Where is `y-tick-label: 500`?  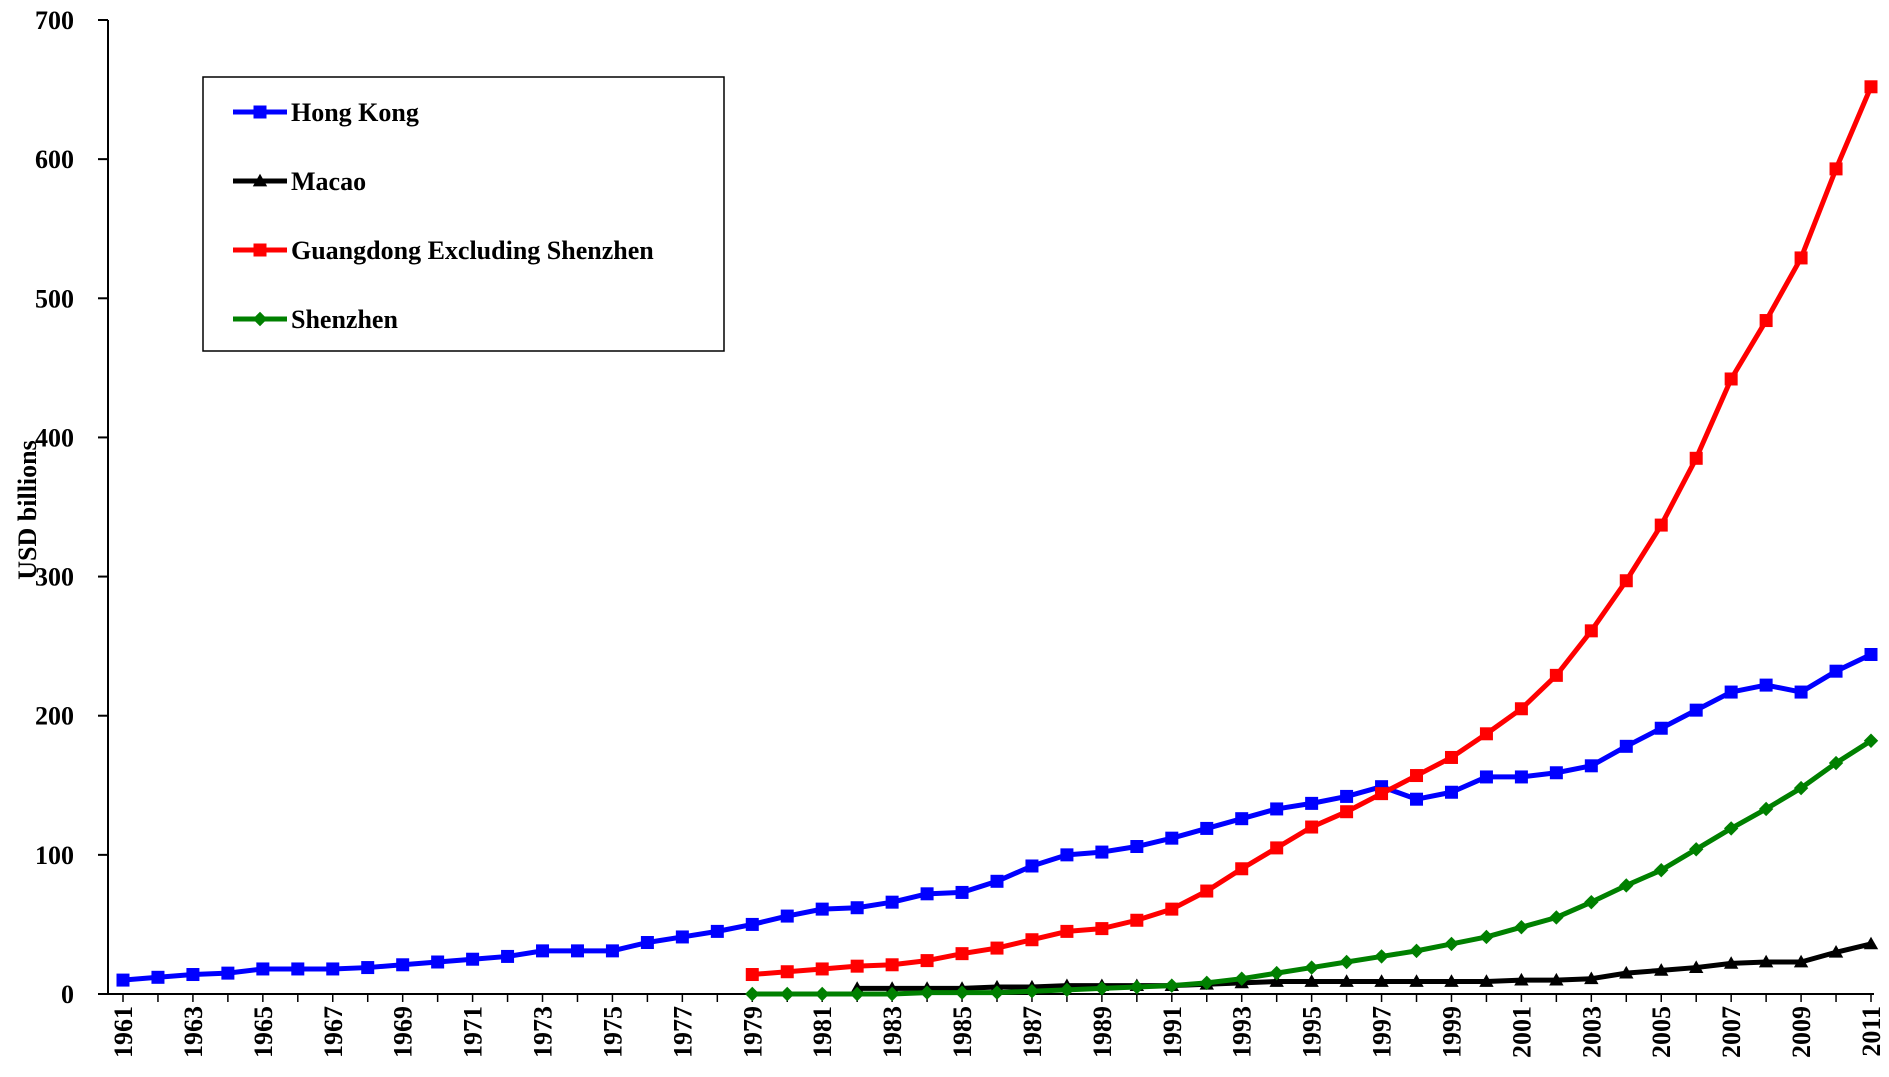
y-tick-label: 500 is located at coordinates (54, 298).